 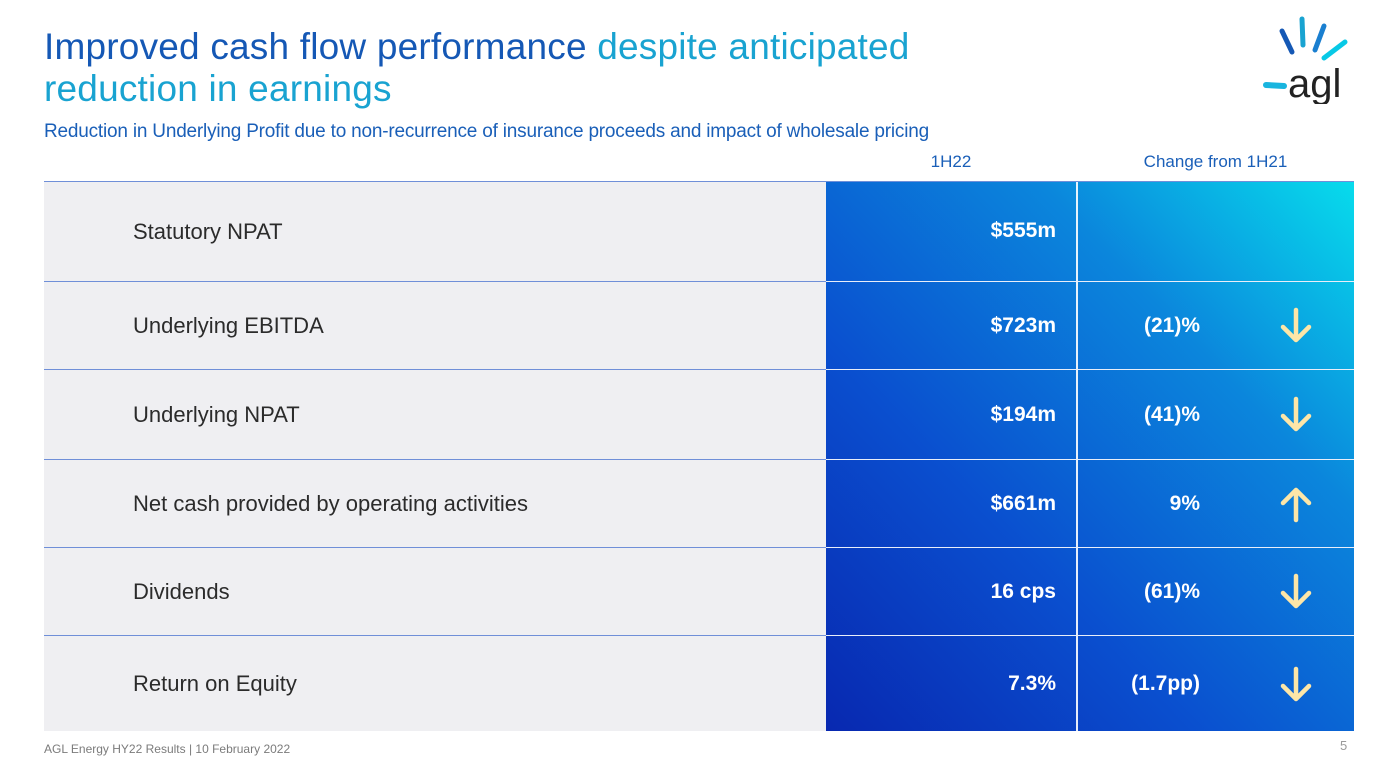 I want to click on row-value: $661m, so click(x=1023, y=503).